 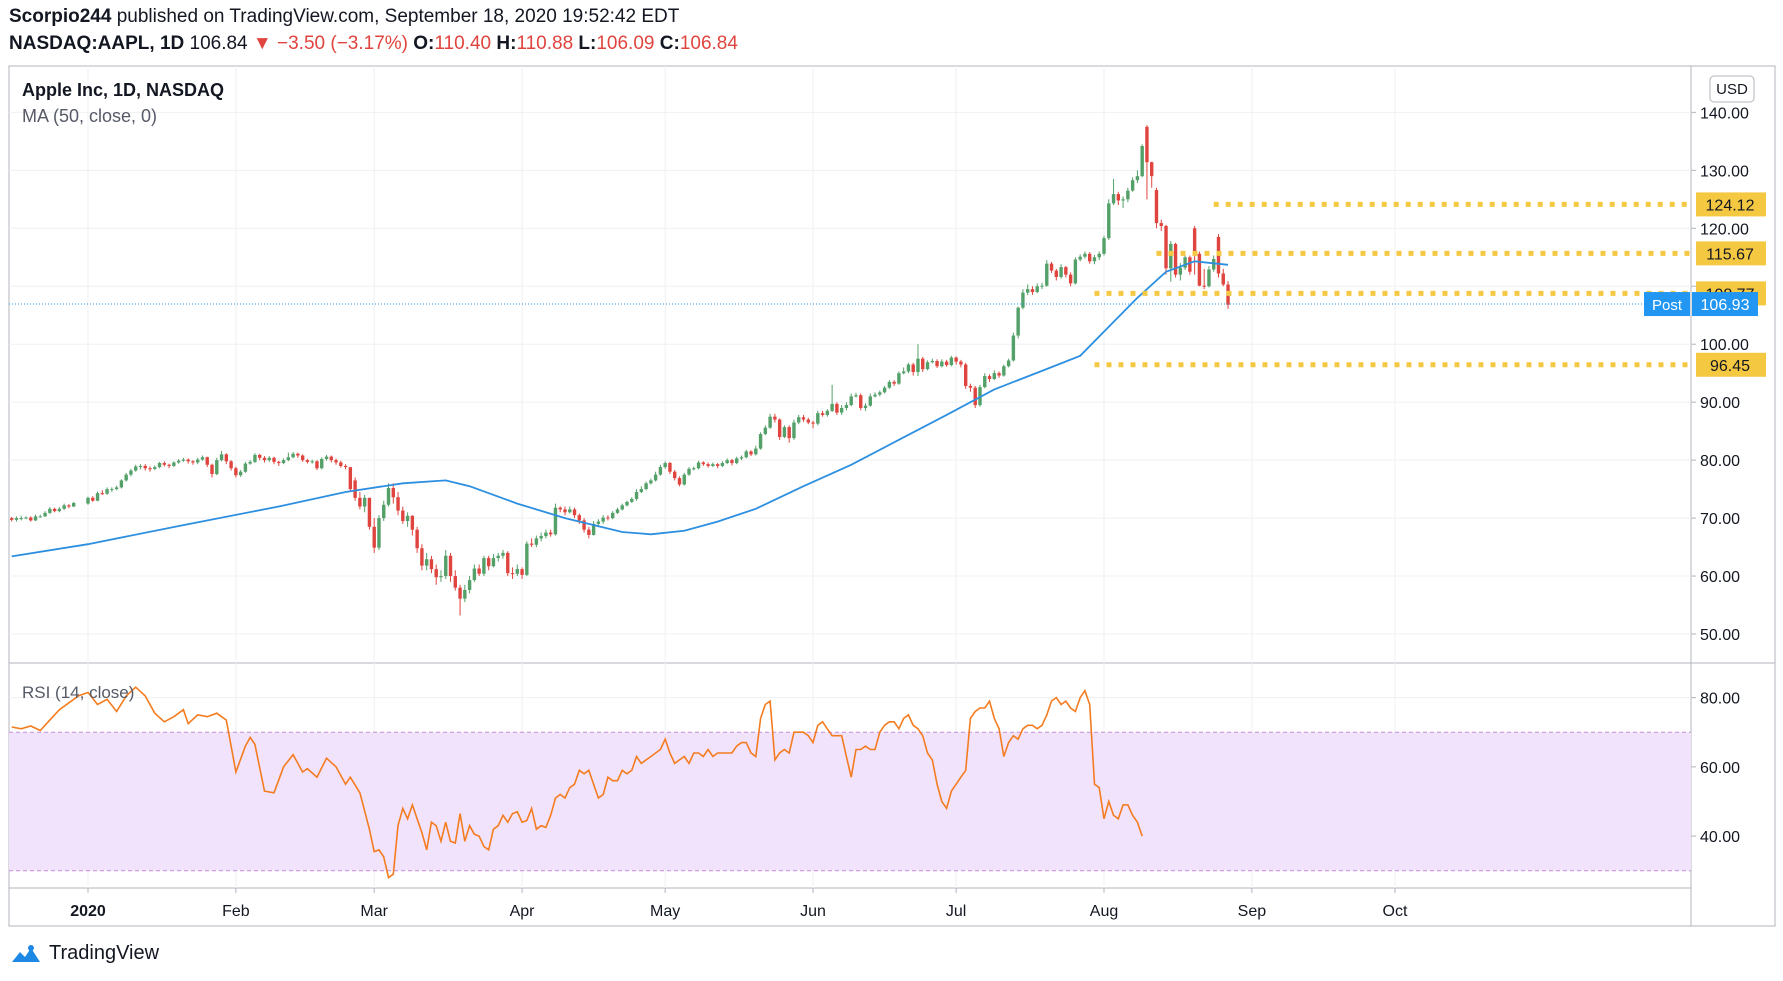 What do you see at coordinates (625, 43) in the screenshot?
I see `low-value: 106.09` at bounding box center [625, 43].